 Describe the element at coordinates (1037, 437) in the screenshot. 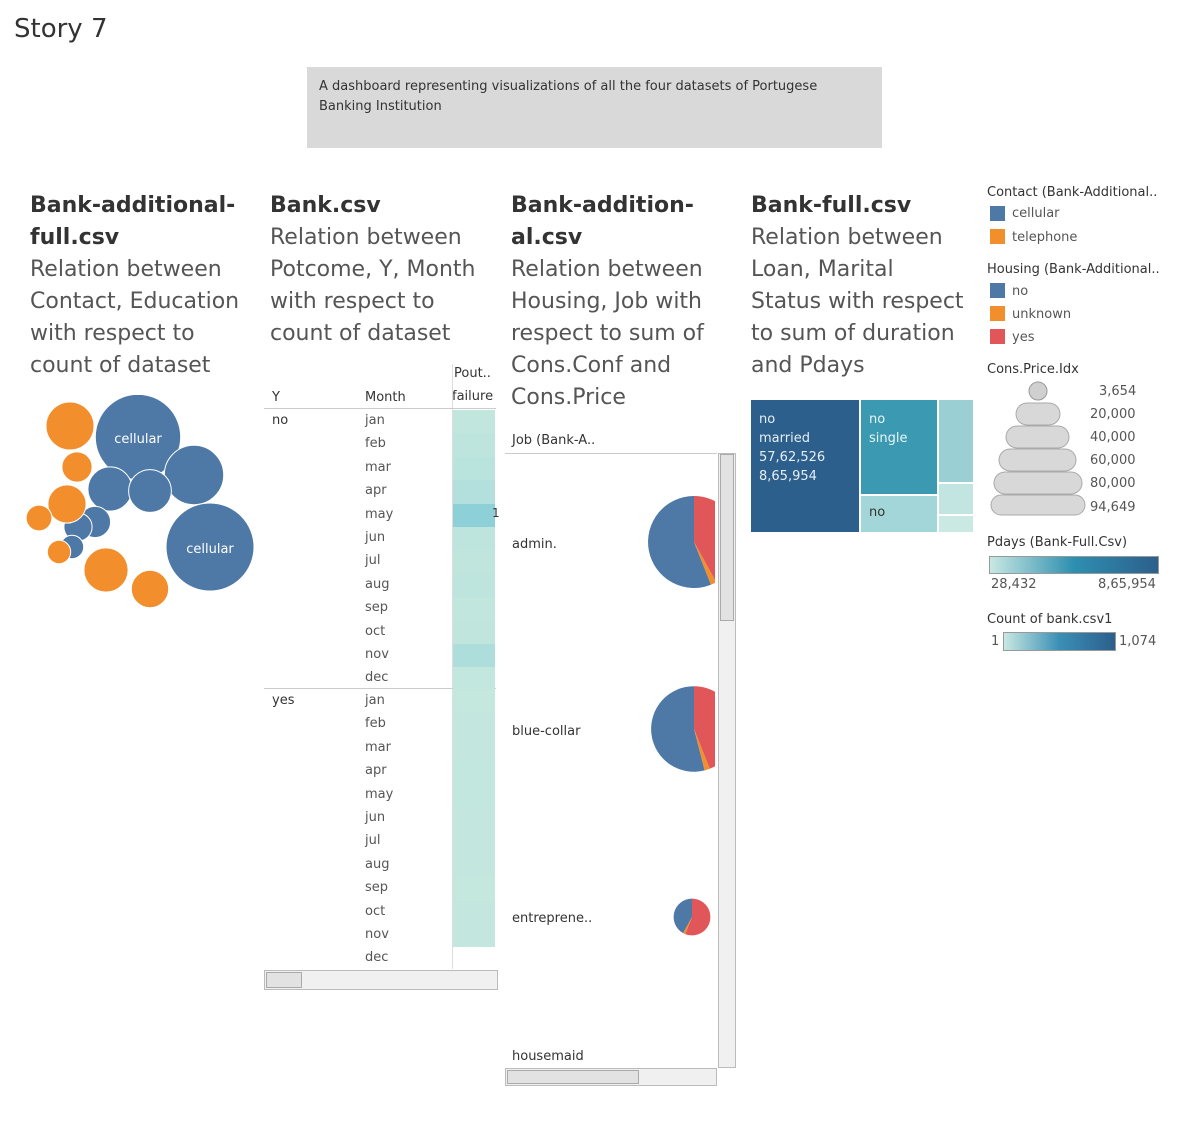

I see `size-legend-circle` at that location.